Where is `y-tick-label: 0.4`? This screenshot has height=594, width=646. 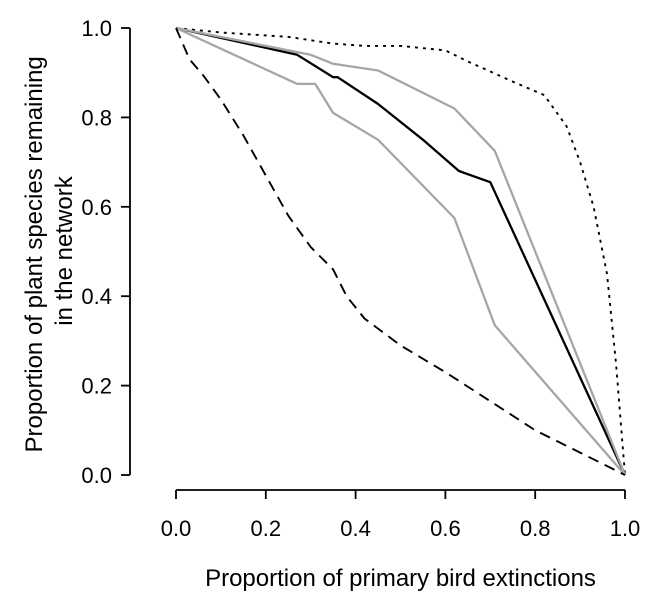
y-tick-label: 0.4 is located at coordinates (96, 296).